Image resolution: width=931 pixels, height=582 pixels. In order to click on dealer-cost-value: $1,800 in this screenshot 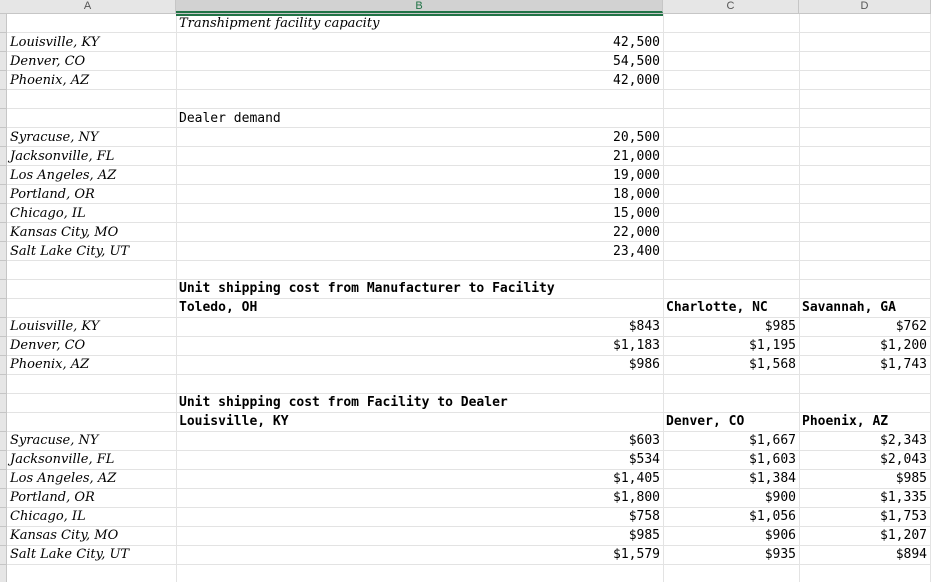, I will do `click(636, 497)`.